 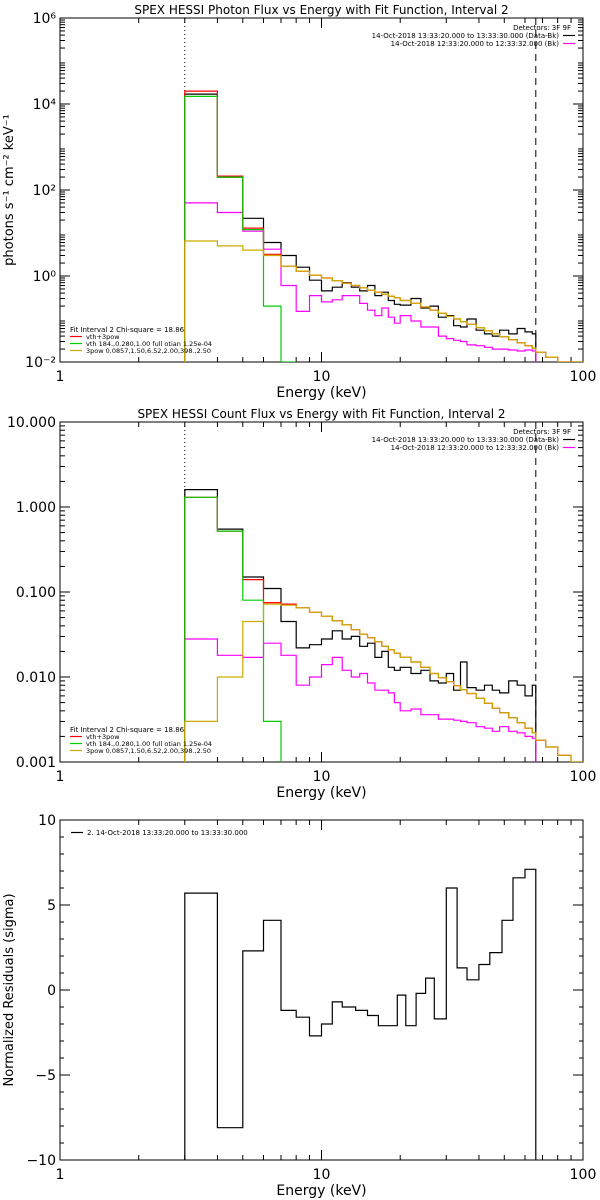 What do you see at coordinates (40, 363) in the screenshot?
I see `y-tick-label: 10⁻²` at bounding box center [40, 363].